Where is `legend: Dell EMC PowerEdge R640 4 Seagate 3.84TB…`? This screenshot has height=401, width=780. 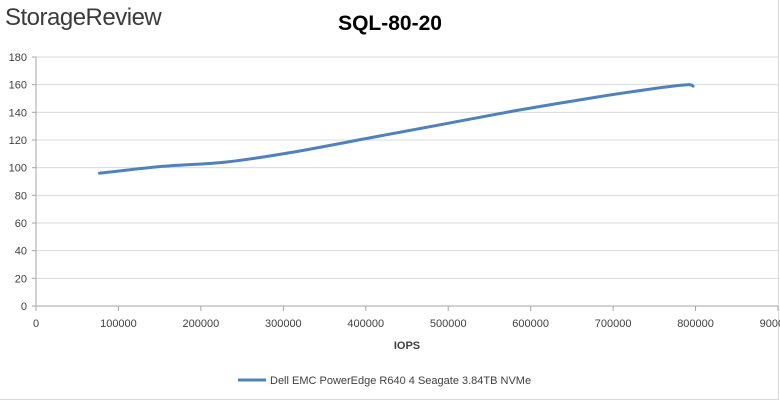 legend: Dell EMC PowerEdge R640 4 Seagate 3.84TB… is located at coordinates (384, 381).